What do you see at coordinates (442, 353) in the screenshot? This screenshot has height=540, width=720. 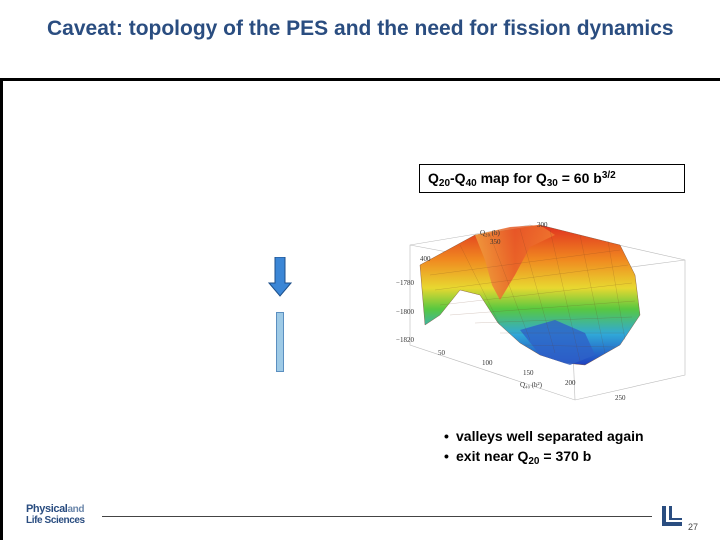 I see `tick-label: 50` at bounding box center [442, 353].